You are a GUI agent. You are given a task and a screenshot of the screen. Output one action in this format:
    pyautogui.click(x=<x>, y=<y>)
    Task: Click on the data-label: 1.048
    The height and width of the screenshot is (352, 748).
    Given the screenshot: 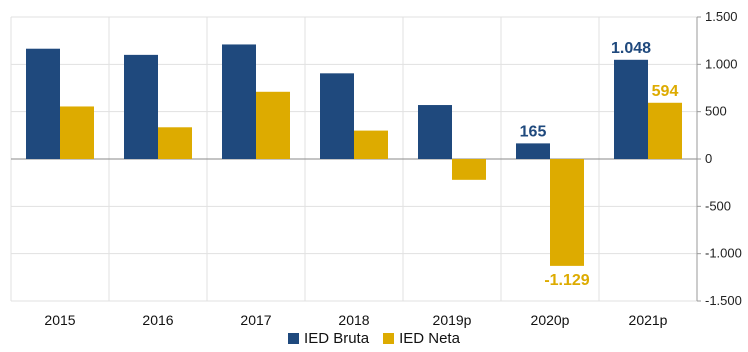 What is the action you would take?
    pyautogui.click(x=631, y=48)
    